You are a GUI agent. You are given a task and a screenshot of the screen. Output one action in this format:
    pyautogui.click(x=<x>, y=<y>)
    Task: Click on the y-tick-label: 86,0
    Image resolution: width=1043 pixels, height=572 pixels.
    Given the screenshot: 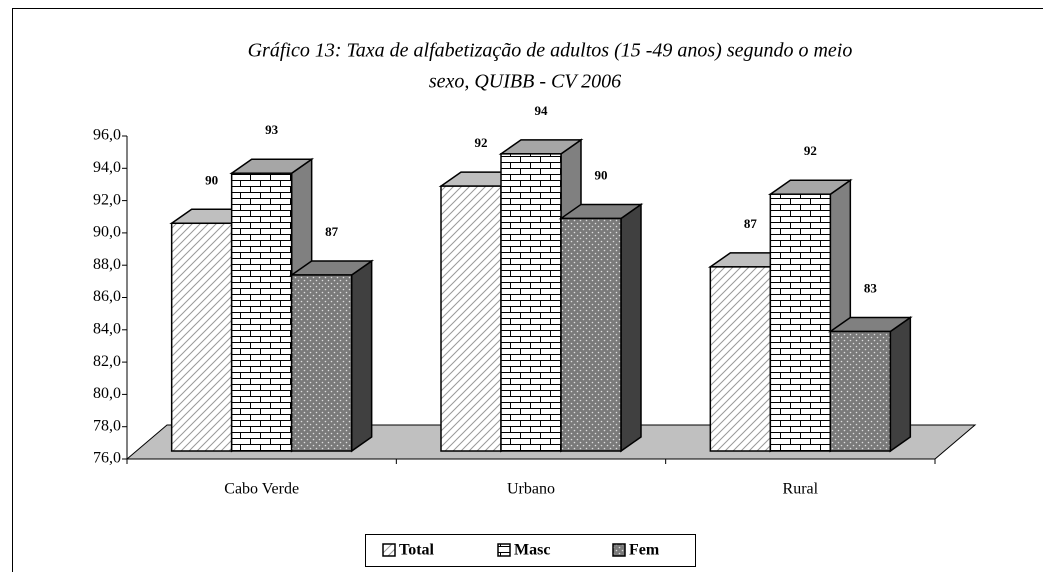 What is the action you would take?
    pyautogui.click(x=107, y=296)
    